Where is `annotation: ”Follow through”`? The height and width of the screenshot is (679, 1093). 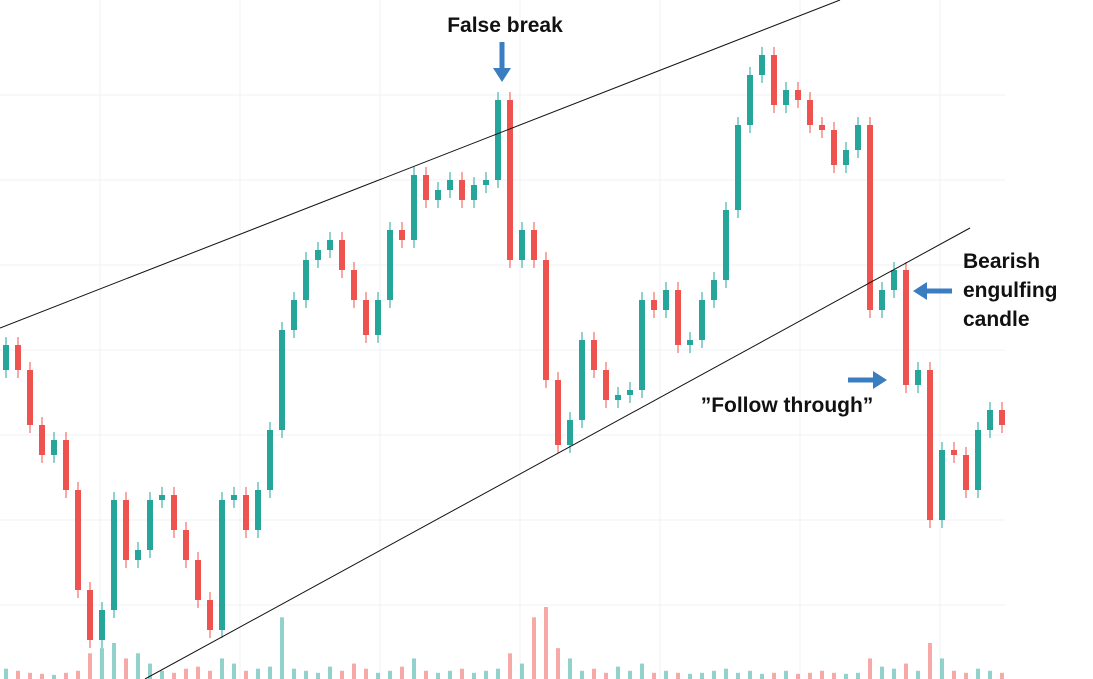
annotation: ”Follow through” is located at coordinates (787, 405).